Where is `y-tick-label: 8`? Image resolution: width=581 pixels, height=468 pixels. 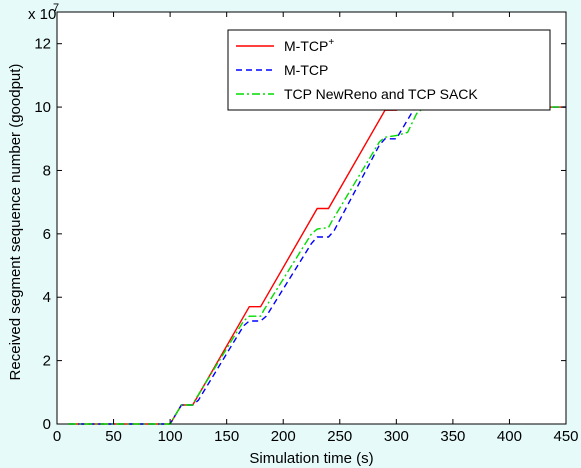 y-tick-label: 8 is located at coordinates (47, 170).